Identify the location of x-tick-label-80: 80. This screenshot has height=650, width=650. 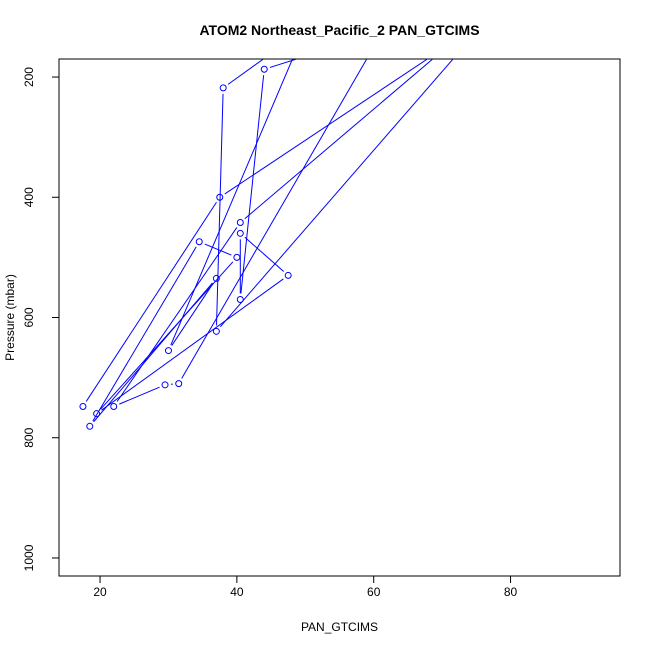
(511, 592).